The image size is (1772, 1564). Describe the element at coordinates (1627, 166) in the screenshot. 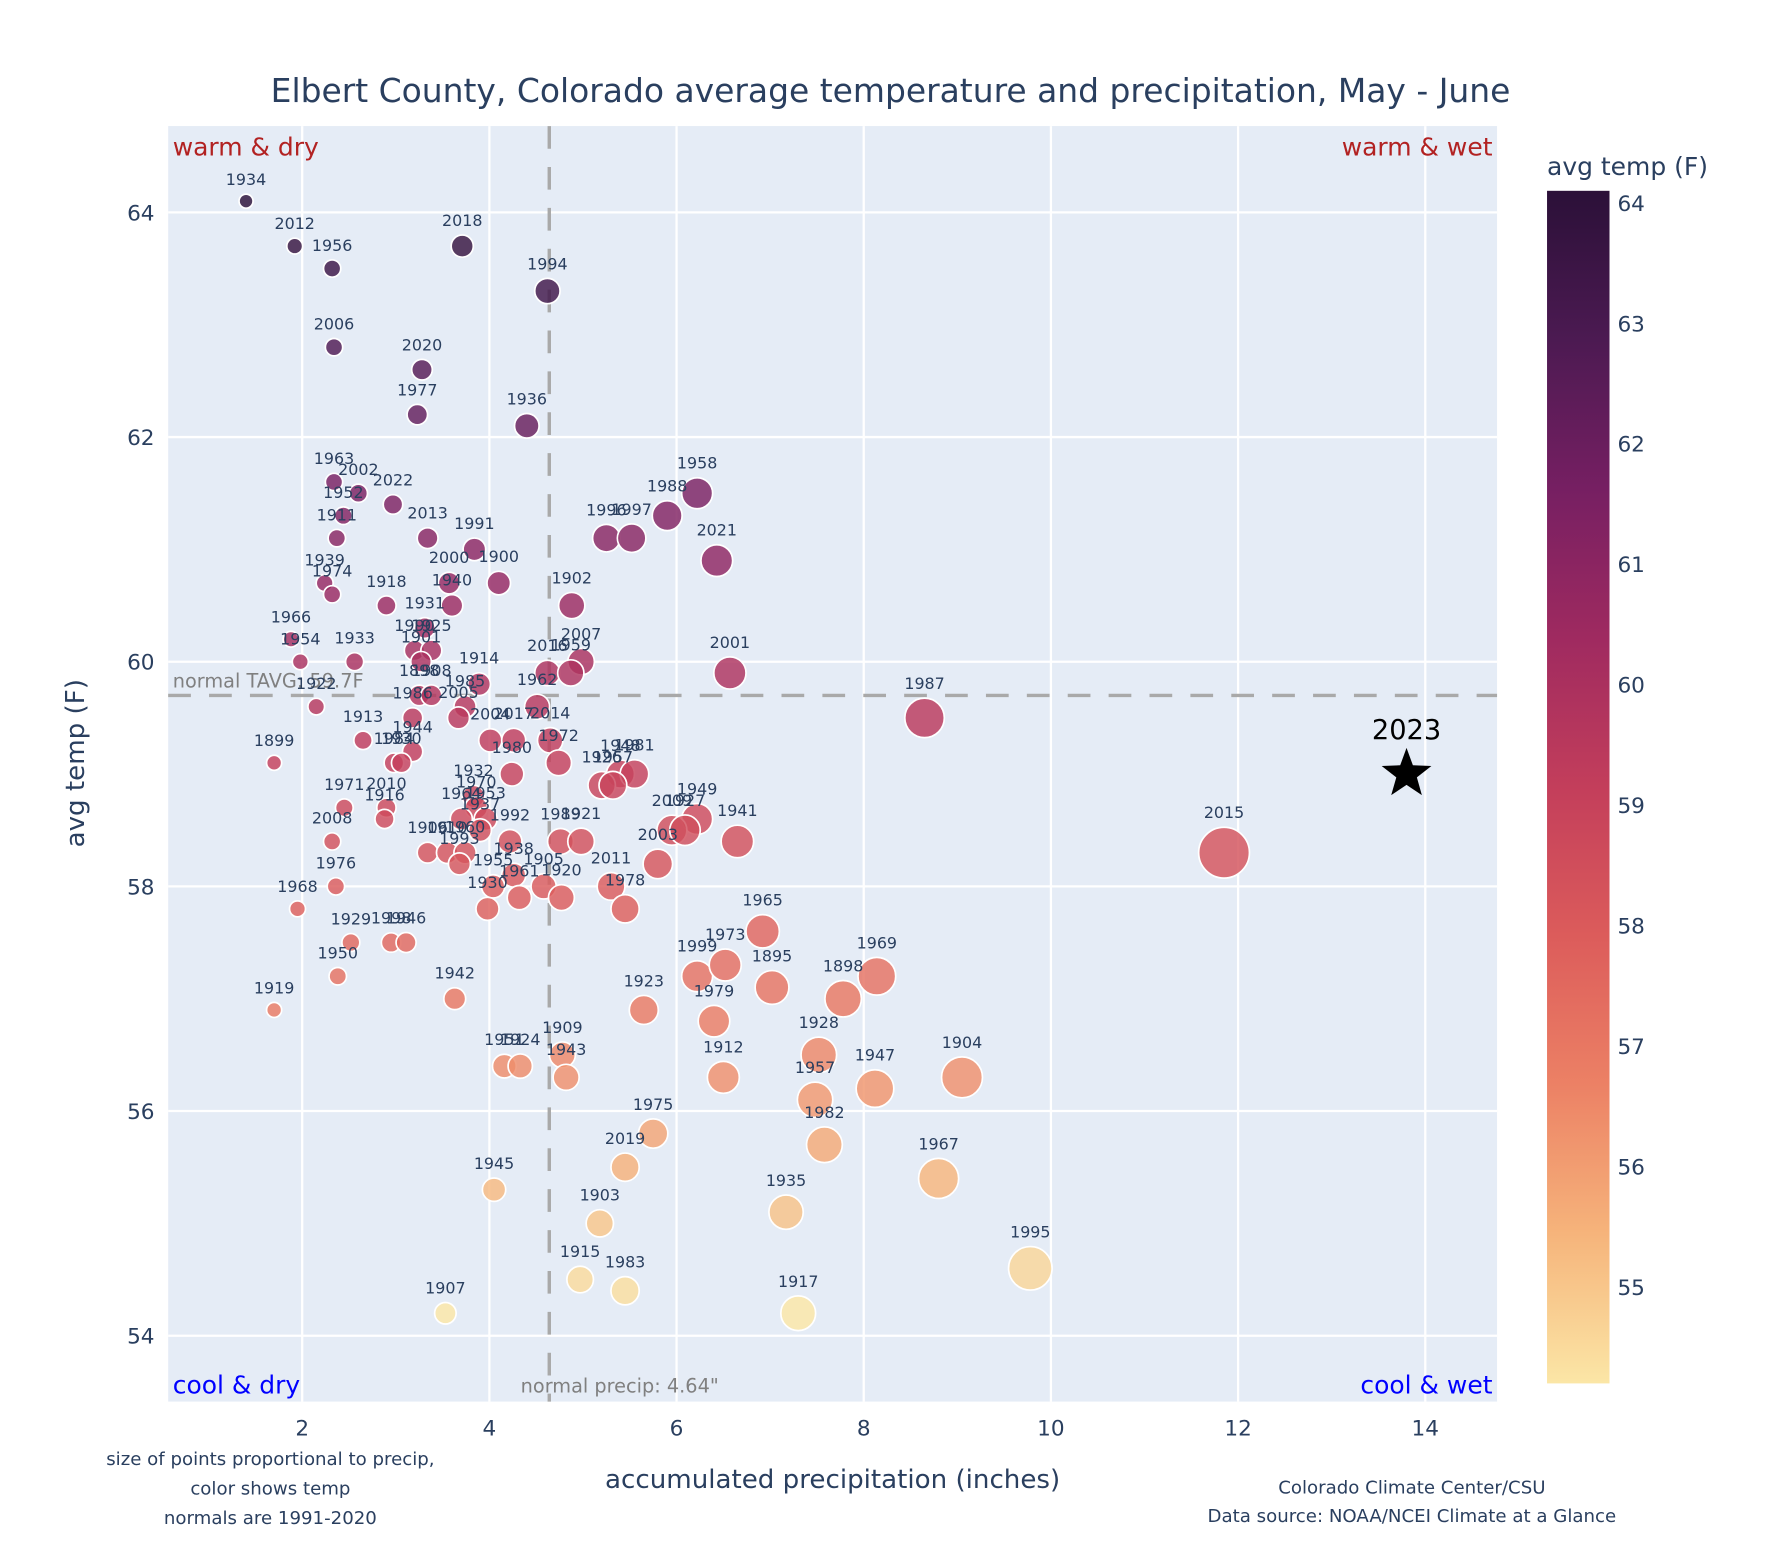

I see `colorbar-title: avg temp (F)` at that location.